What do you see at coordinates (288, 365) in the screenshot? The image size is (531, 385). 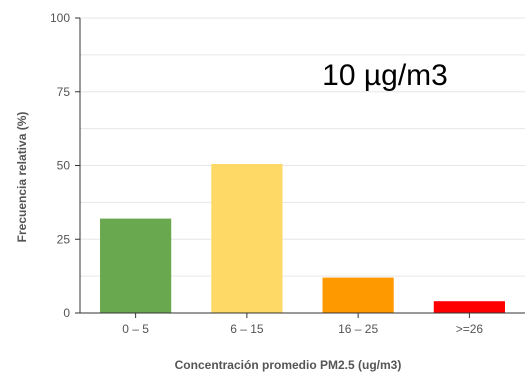 I see `x-axis-label: Concentración promedio PM2.5 (ug/m3)` at bounding box center [288, 365].